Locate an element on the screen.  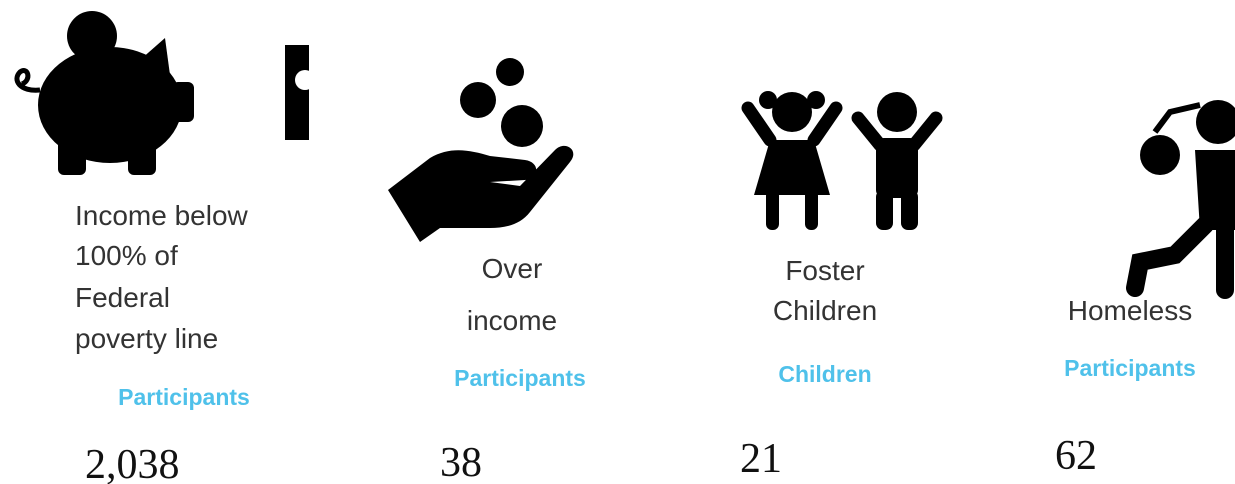
label-line: Children is located at coordinates (825, 310).